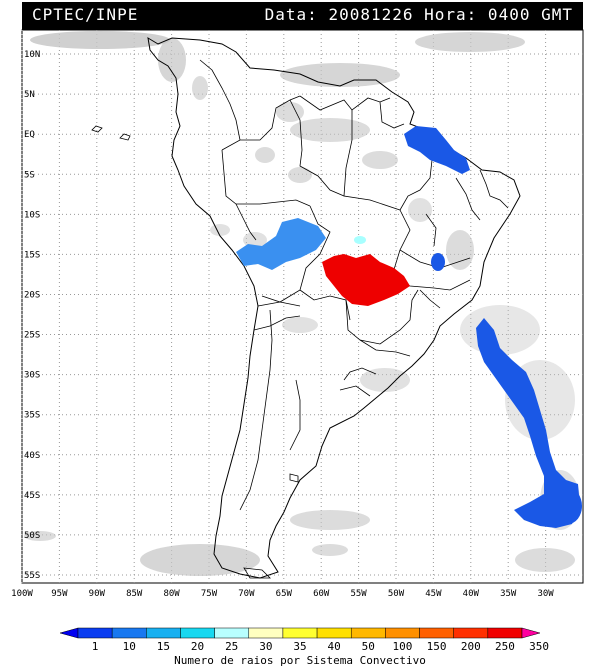  Describe the element at coordinates (358, 594) in the screenshot. I see `lon-tick-label: 55W` at that location.